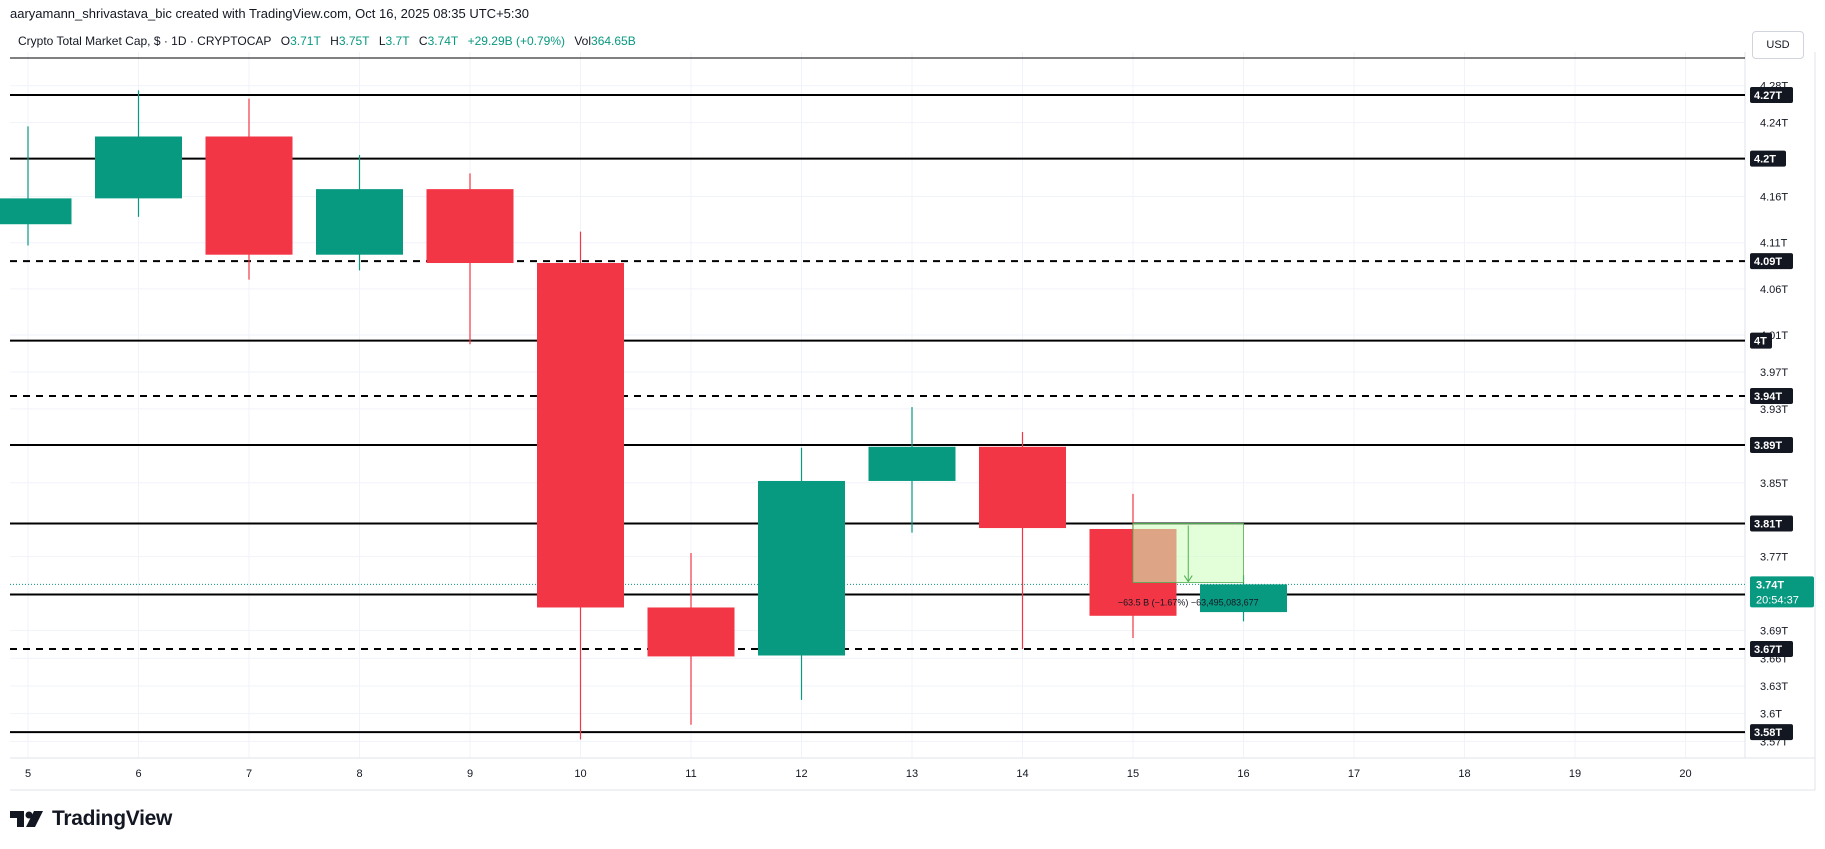 This screenshot has height=849, width=1825. What do you see at coordinates (1778, 45) in the screenshot?
I see `currency-button: USD` at bounding box center [1778, 45].